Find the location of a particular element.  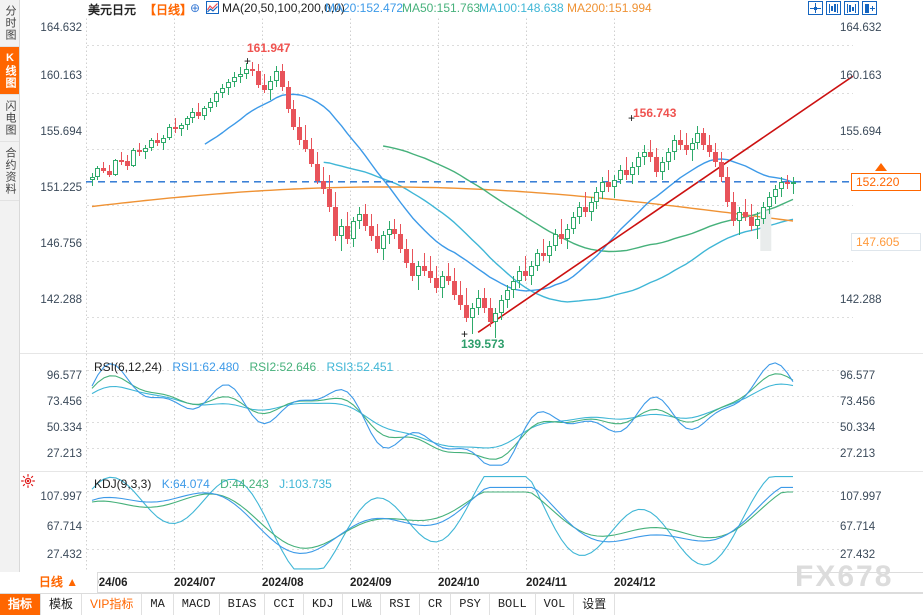

toolbar-kdj: KDJ is located at coordinates (323, 604).